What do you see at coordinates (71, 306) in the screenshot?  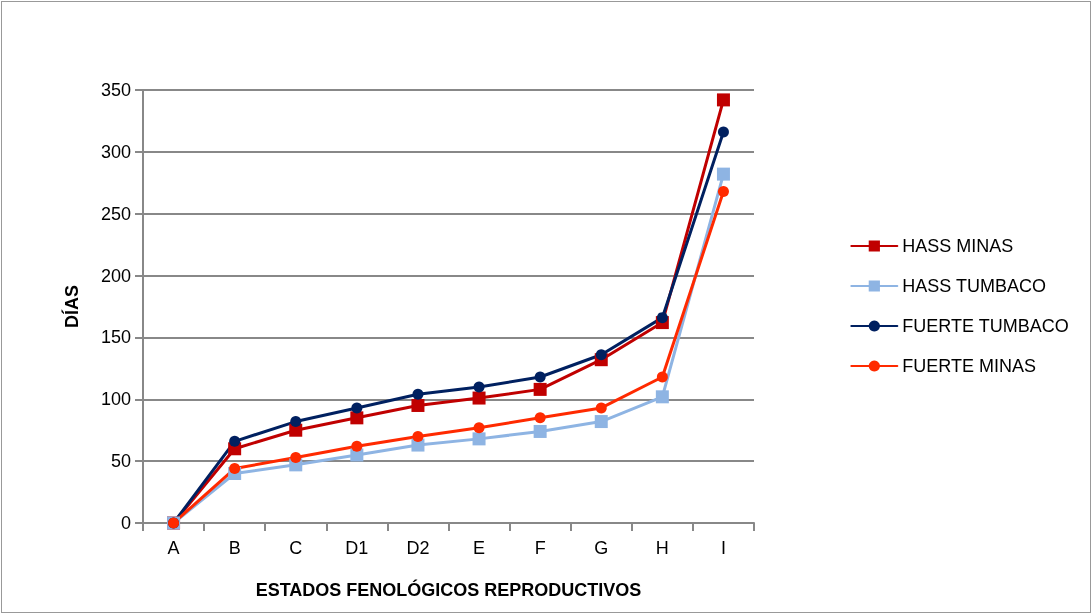 I see `y-axis-title: DÍAS` at bounding box center [71, 306].